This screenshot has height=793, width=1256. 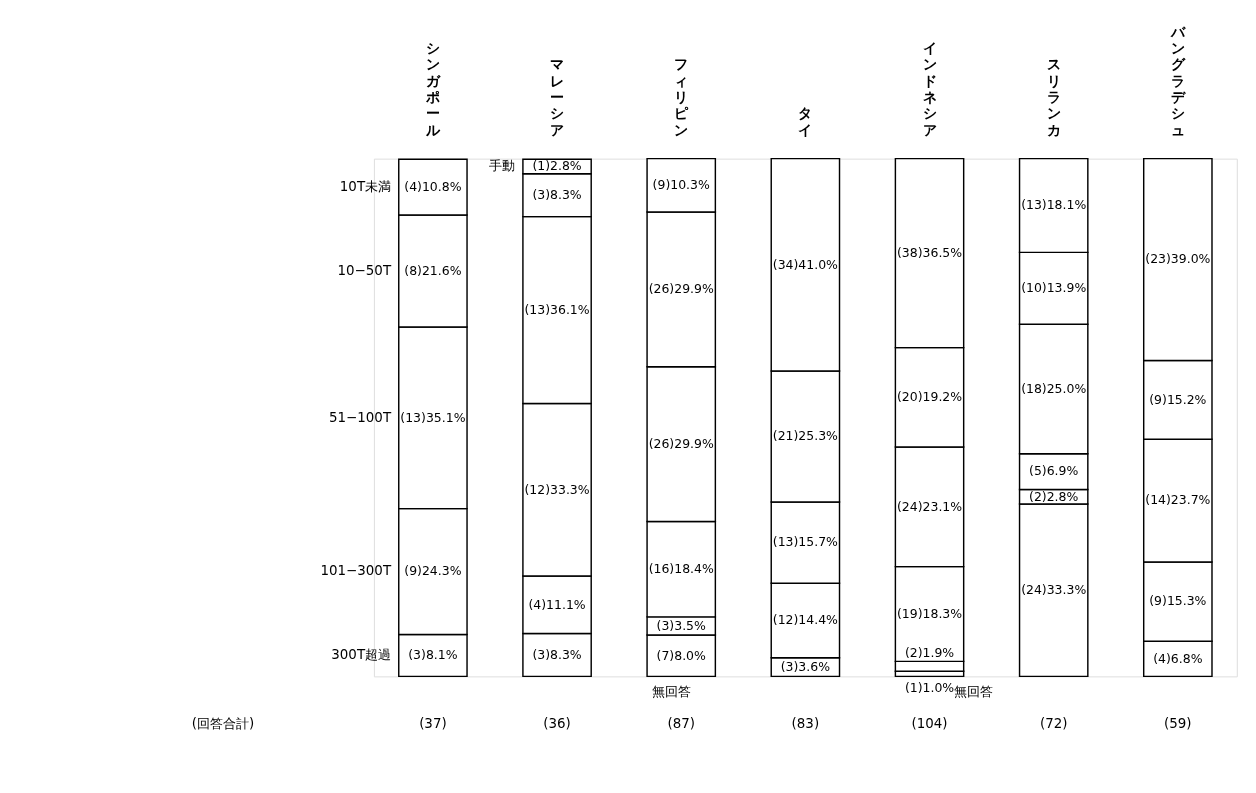 I want to click on text: (72), so click(x=1053, y=724).